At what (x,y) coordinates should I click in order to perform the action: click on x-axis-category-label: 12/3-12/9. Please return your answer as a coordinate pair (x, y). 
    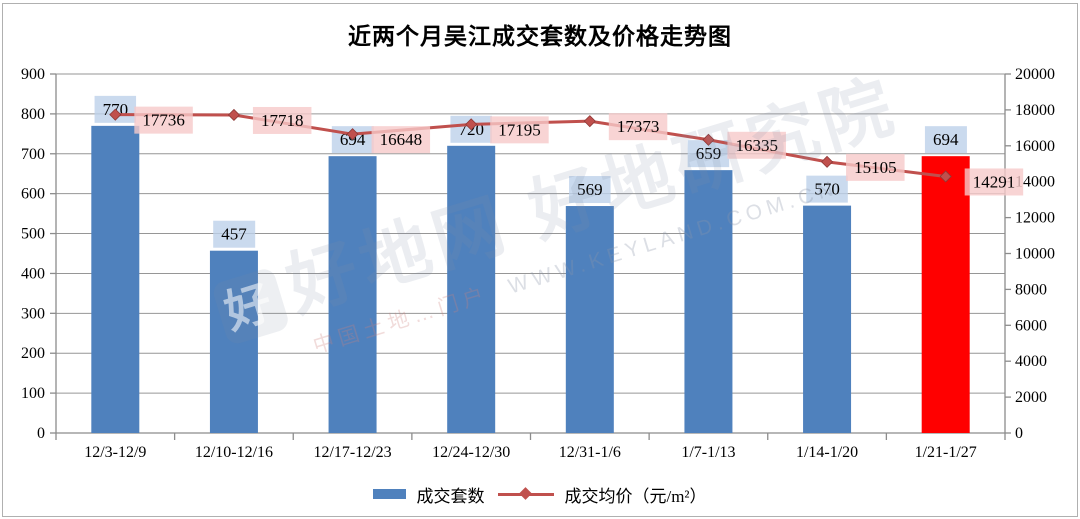
    Looking at the image, I should click on (115, 452).